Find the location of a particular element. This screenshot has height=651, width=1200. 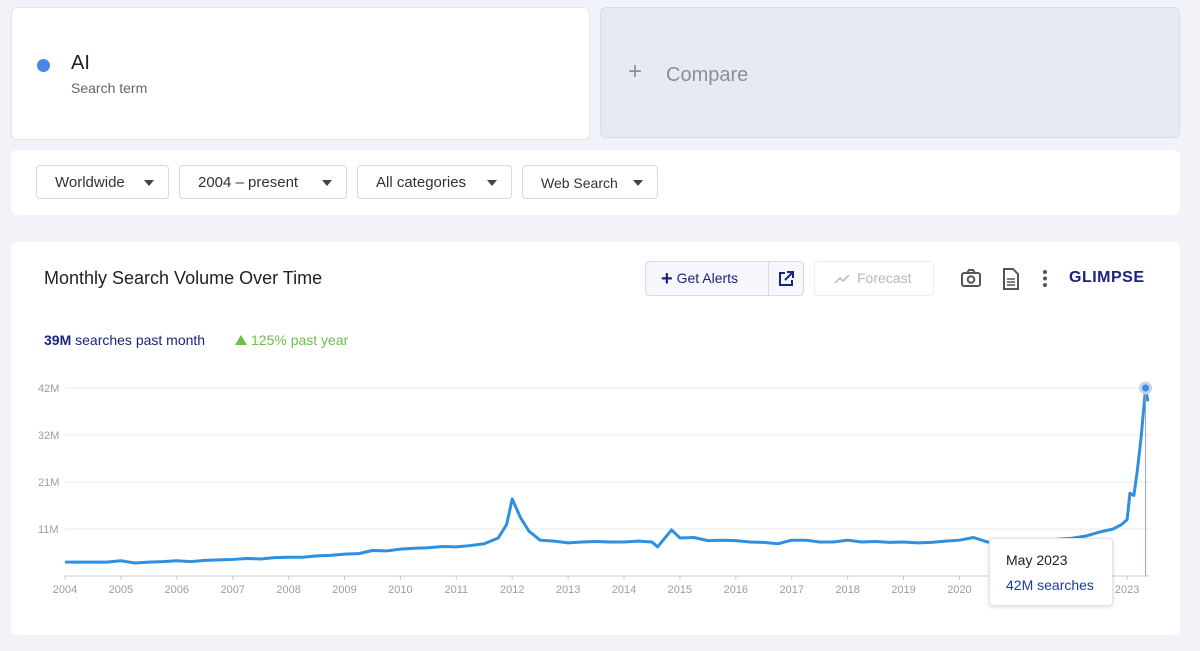

x-tick-label: 2017 is located at coordinates (791, 590).